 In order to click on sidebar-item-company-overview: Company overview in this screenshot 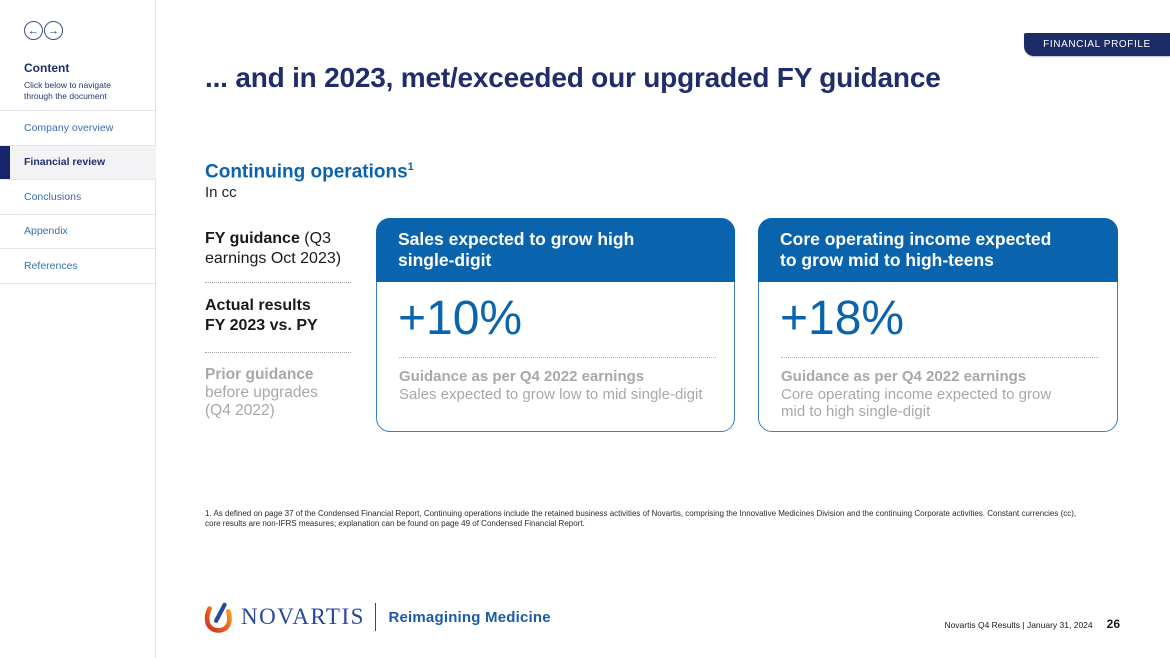, I will do `click(78, 128)`.